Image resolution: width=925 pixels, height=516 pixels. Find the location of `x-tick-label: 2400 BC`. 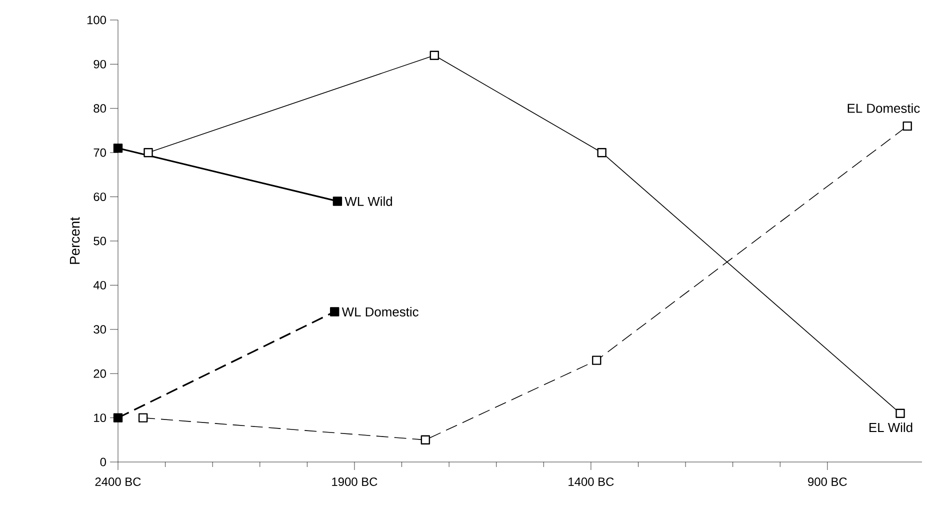

x-tick-label: 2400 BC is located at coordinates (118, 482).